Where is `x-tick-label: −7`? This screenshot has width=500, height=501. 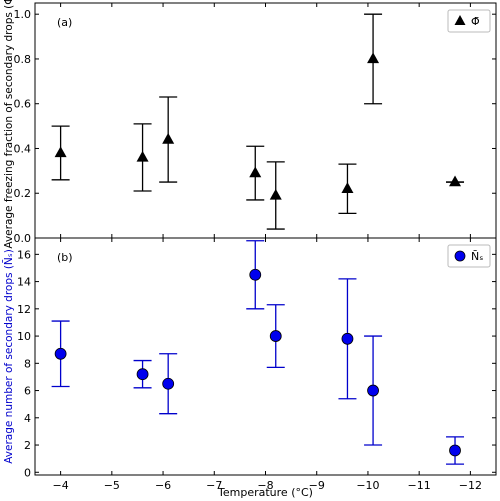 x-tick-label: −7 is located at coordinates (214, 485).